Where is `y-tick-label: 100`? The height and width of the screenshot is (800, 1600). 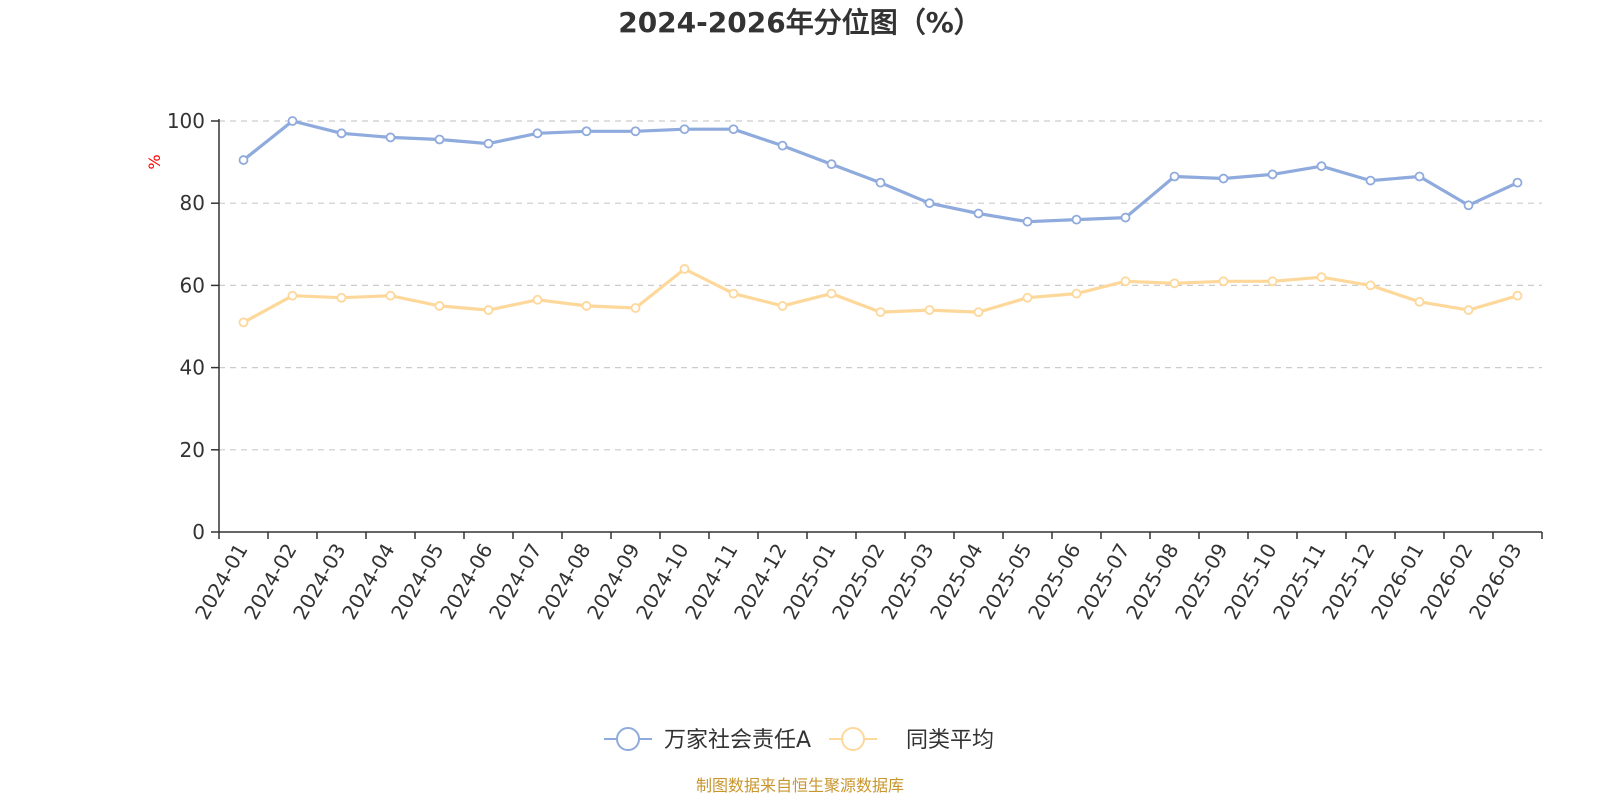 y-tick-label: 100 is located at coordinates (186, 121).